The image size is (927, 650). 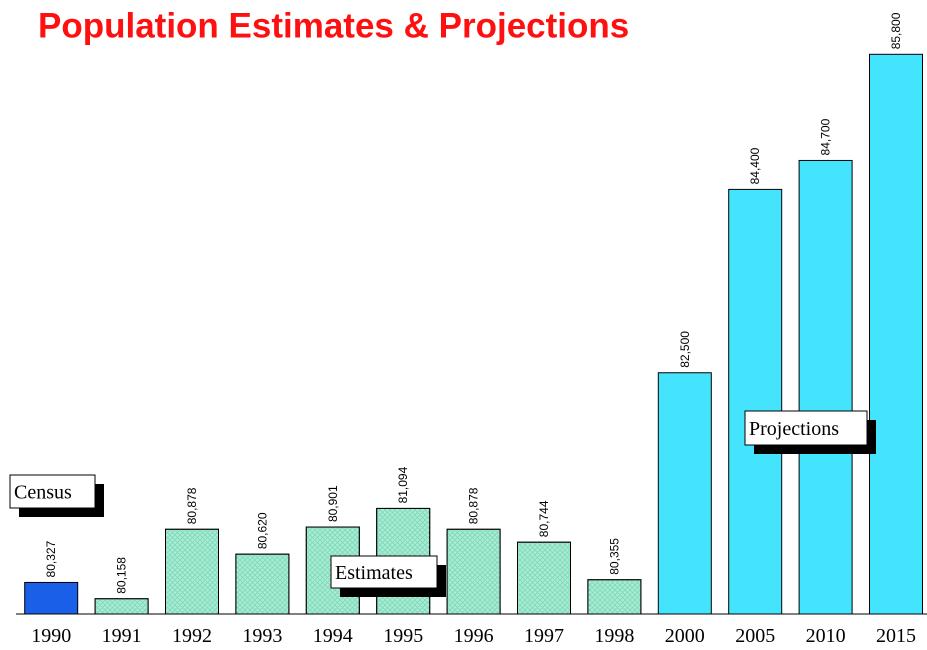 What do you see at coordinates (122, 636) in the screenshot?
I see `x-tick-label: 1991` at bounding box center [122, 636].